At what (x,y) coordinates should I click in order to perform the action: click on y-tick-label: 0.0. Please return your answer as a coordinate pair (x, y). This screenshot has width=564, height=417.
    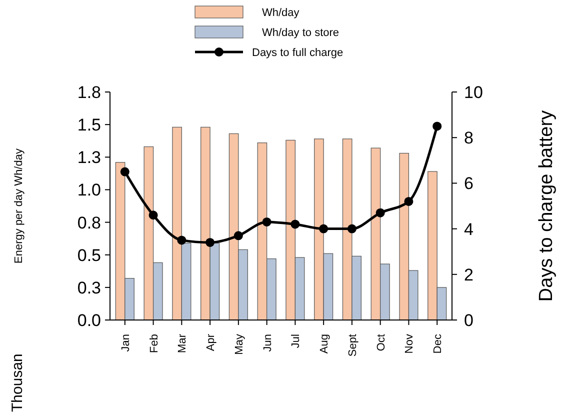
    Looking at the image, I should click on (89, 320).